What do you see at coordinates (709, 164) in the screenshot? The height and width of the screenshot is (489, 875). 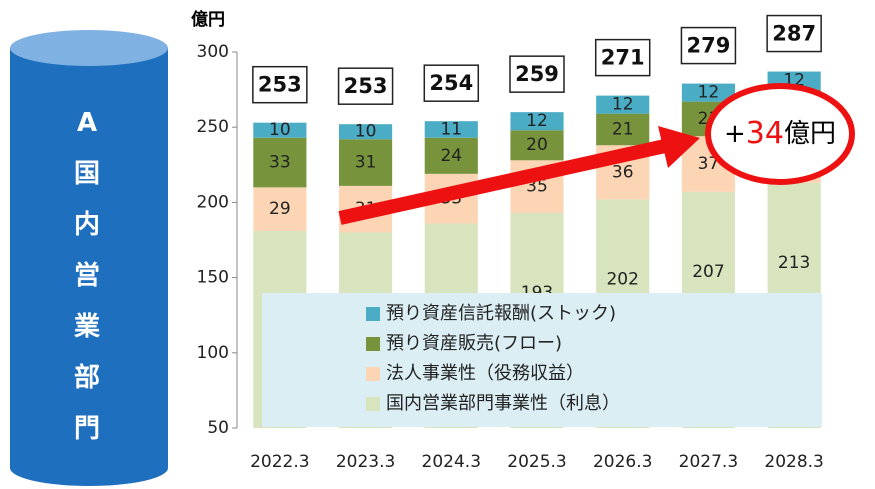 I see `data-label: 37` at bounding box center [709, 164].